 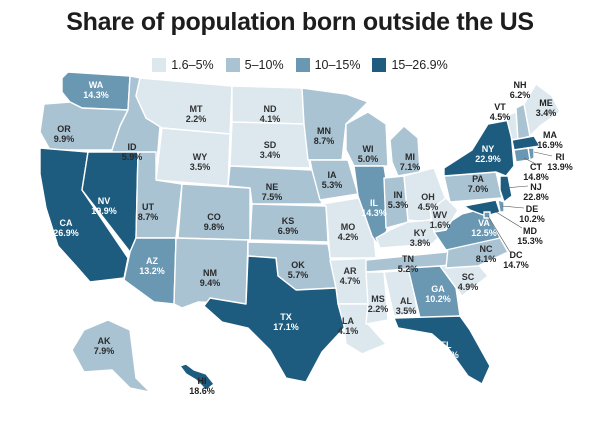 I want to click on state-value: 2.2%, so click(x=378, y=309).